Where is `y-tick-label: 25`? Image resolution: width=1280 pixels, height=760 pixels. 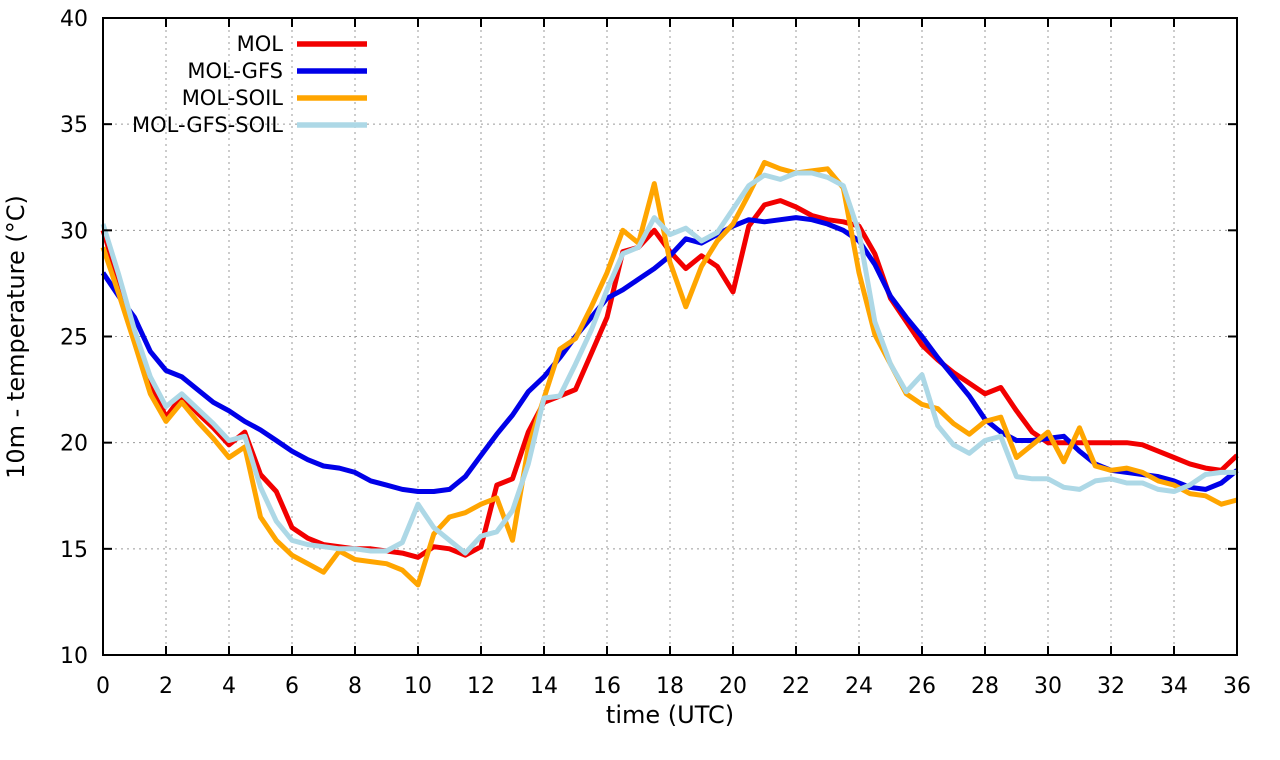
y-tick-label: 25 is located at coordinates (74, 338).